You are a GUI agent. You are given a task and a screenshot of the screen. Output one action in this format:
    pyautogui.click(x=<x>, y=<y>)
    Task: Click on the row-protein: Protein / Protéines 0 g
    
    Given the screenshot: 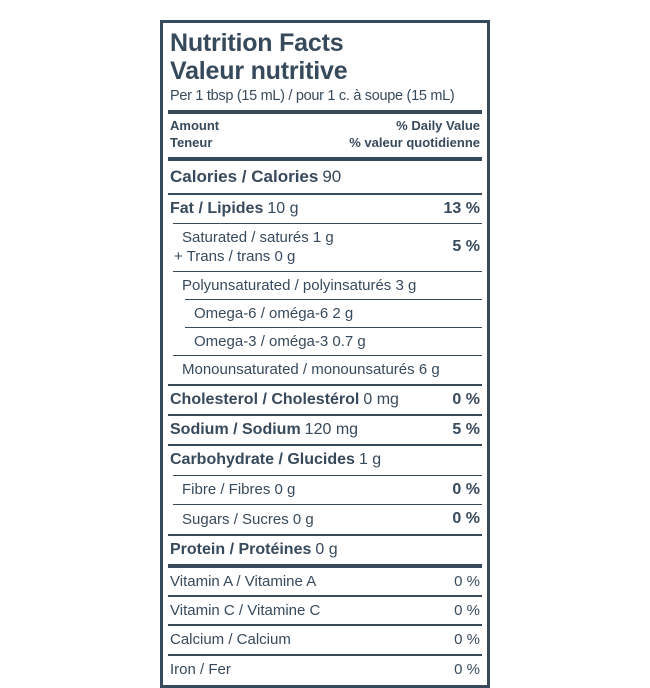 What is the action you would take?
    pyautogui.click(x=325, y=550)
    